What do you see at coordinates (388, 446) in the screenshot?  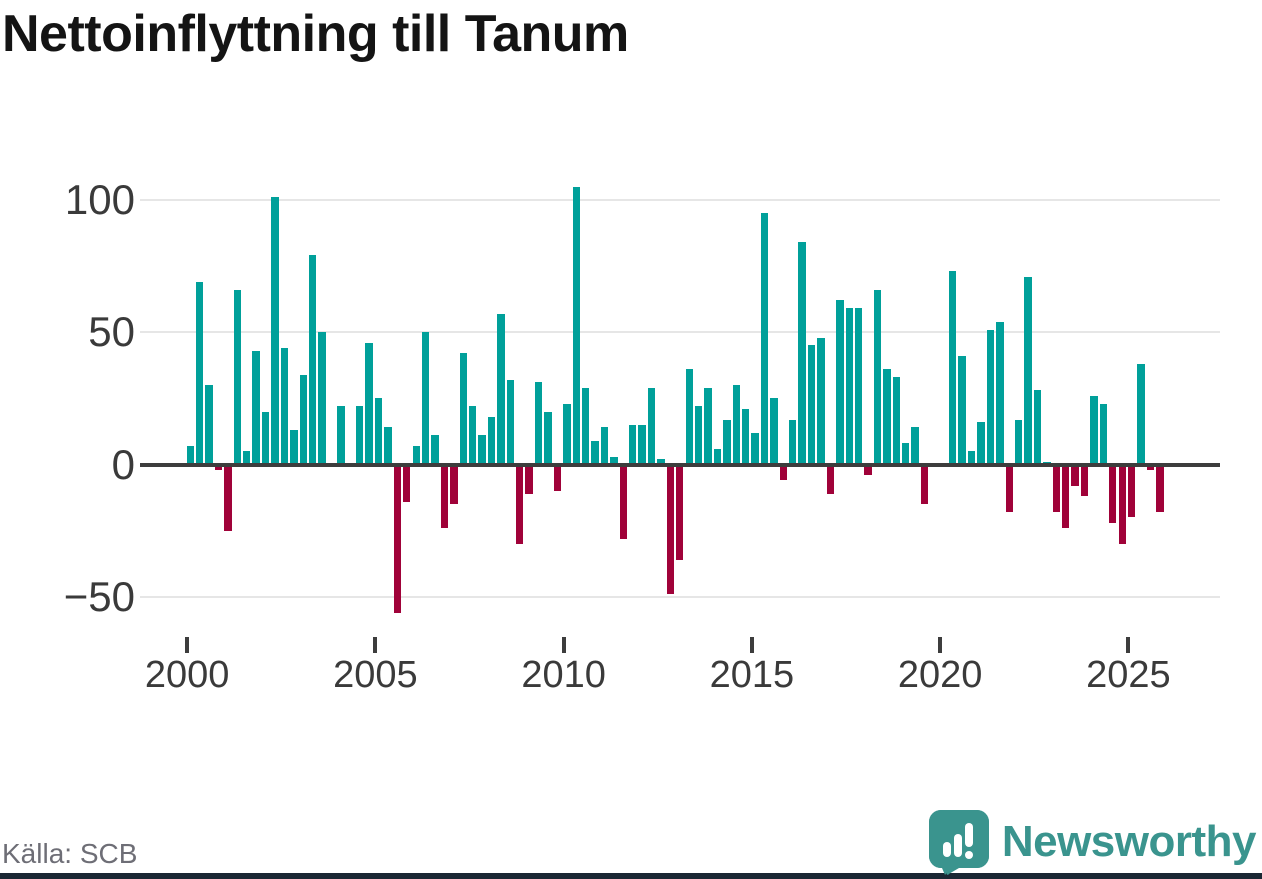 I see `bar-2005Q2` at bounding box center [388, 446].